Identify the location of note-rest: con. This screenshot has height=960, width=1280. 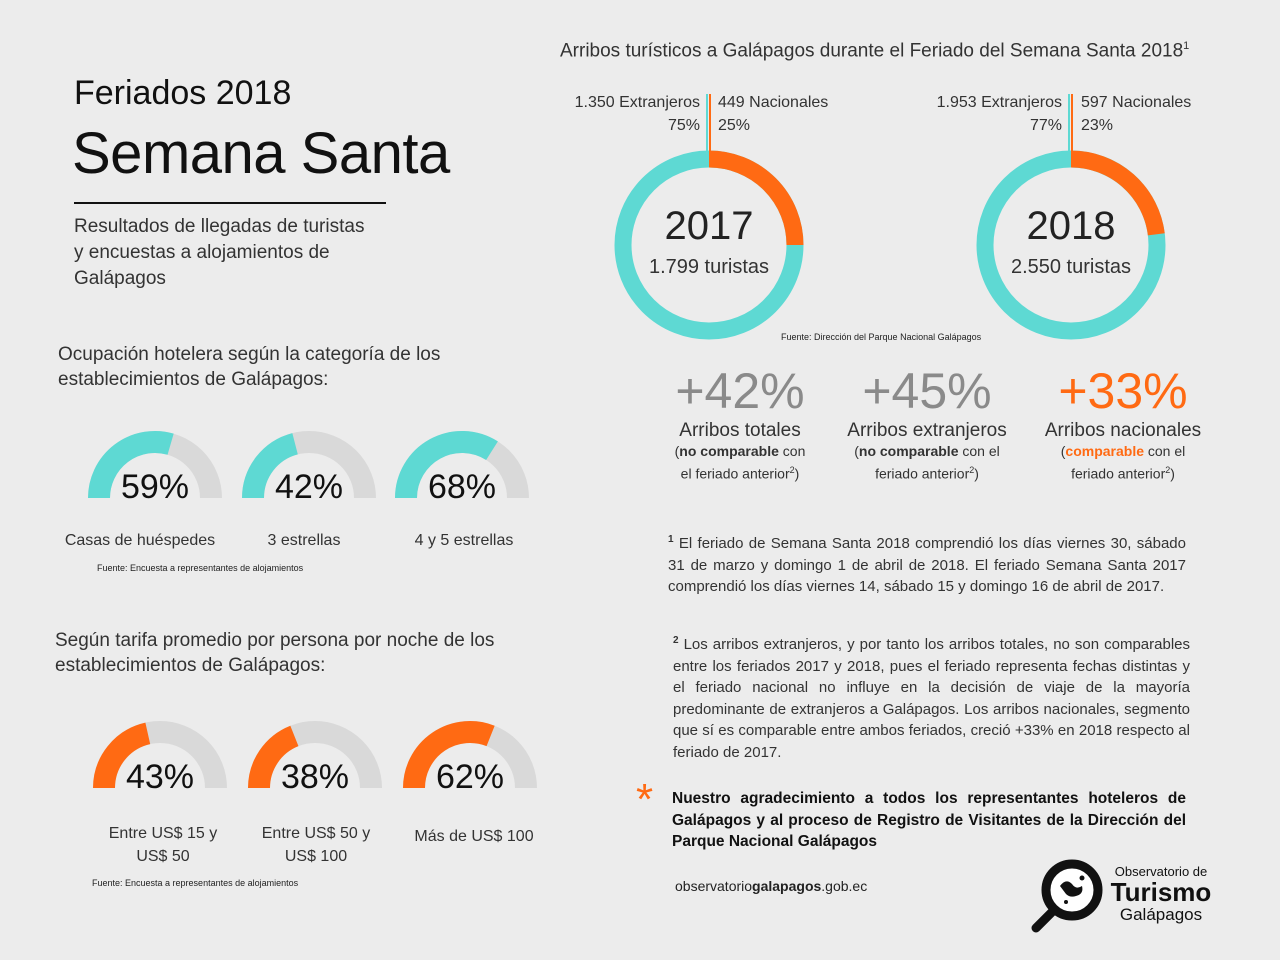
(792, 451).